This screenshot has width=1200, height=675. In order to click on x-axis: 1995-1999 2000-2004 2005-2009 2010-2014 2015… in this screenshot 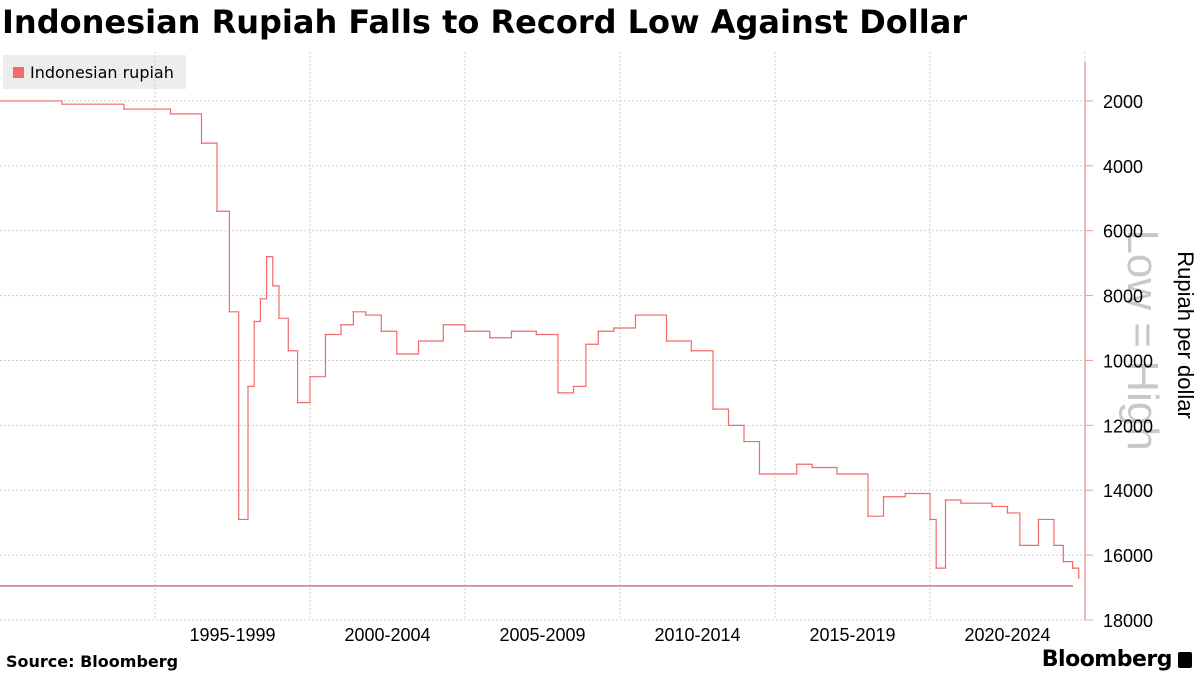, I will do `click(619, 635)`.